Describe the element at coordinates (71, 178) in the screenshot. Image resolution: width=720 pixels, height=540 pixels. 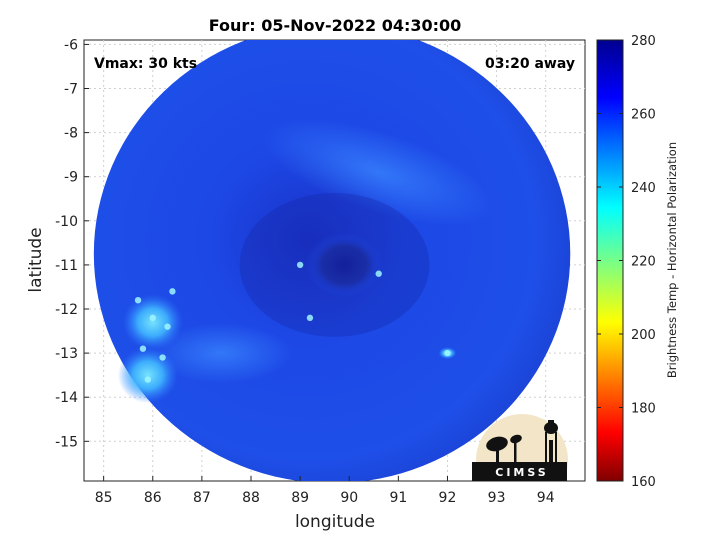
I see `y-tick-label: -9` at that location.